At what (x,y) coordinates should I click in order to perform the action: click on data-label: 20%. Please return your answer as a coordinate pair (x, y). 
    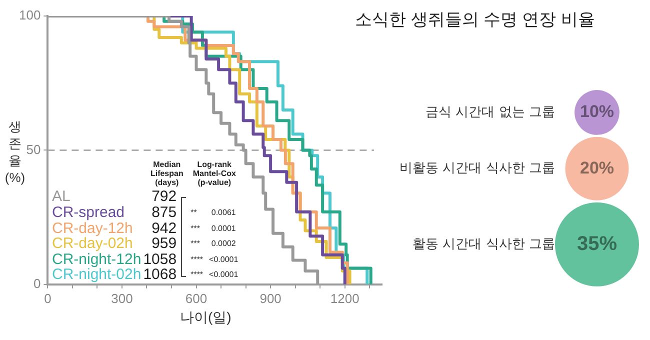
    Looking at the image, I should click on (597, 168).